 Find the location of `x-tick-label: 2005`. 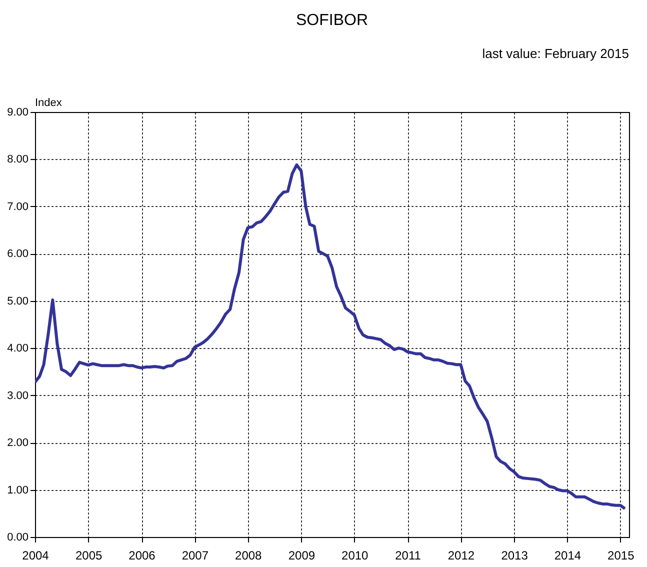

x-tick-label: 2005 is located at coordinates (88, 555).